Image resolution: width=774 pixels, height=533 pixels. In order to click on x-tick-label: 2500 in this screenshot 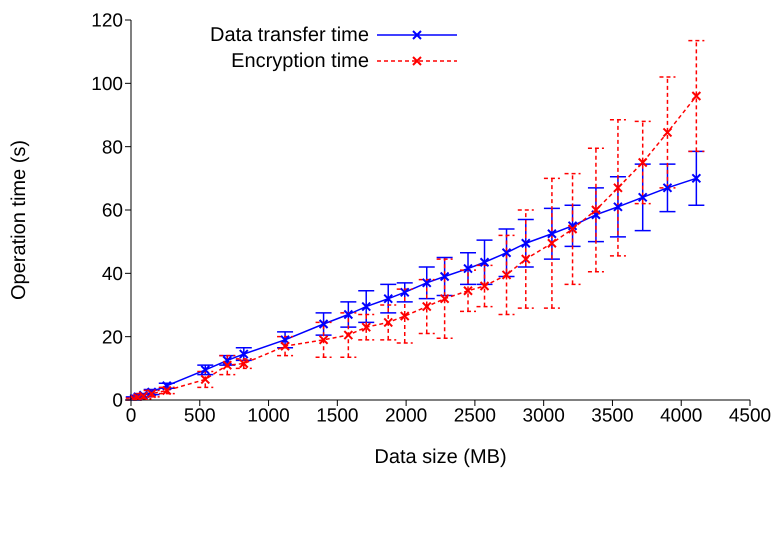, I will do `click(475, 415)`.